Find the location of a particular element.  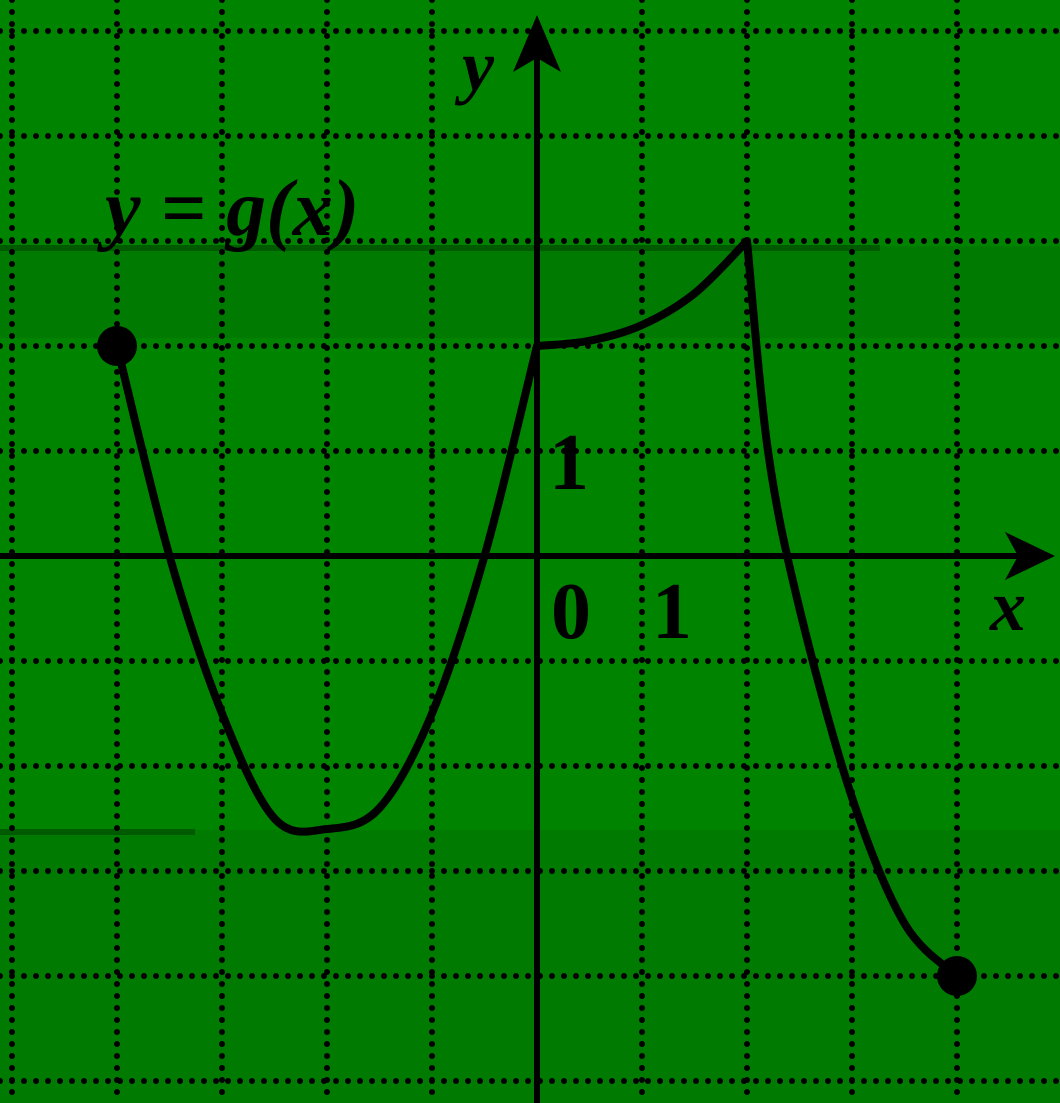

y-axis-label: y is located at coordinates (474, 66).